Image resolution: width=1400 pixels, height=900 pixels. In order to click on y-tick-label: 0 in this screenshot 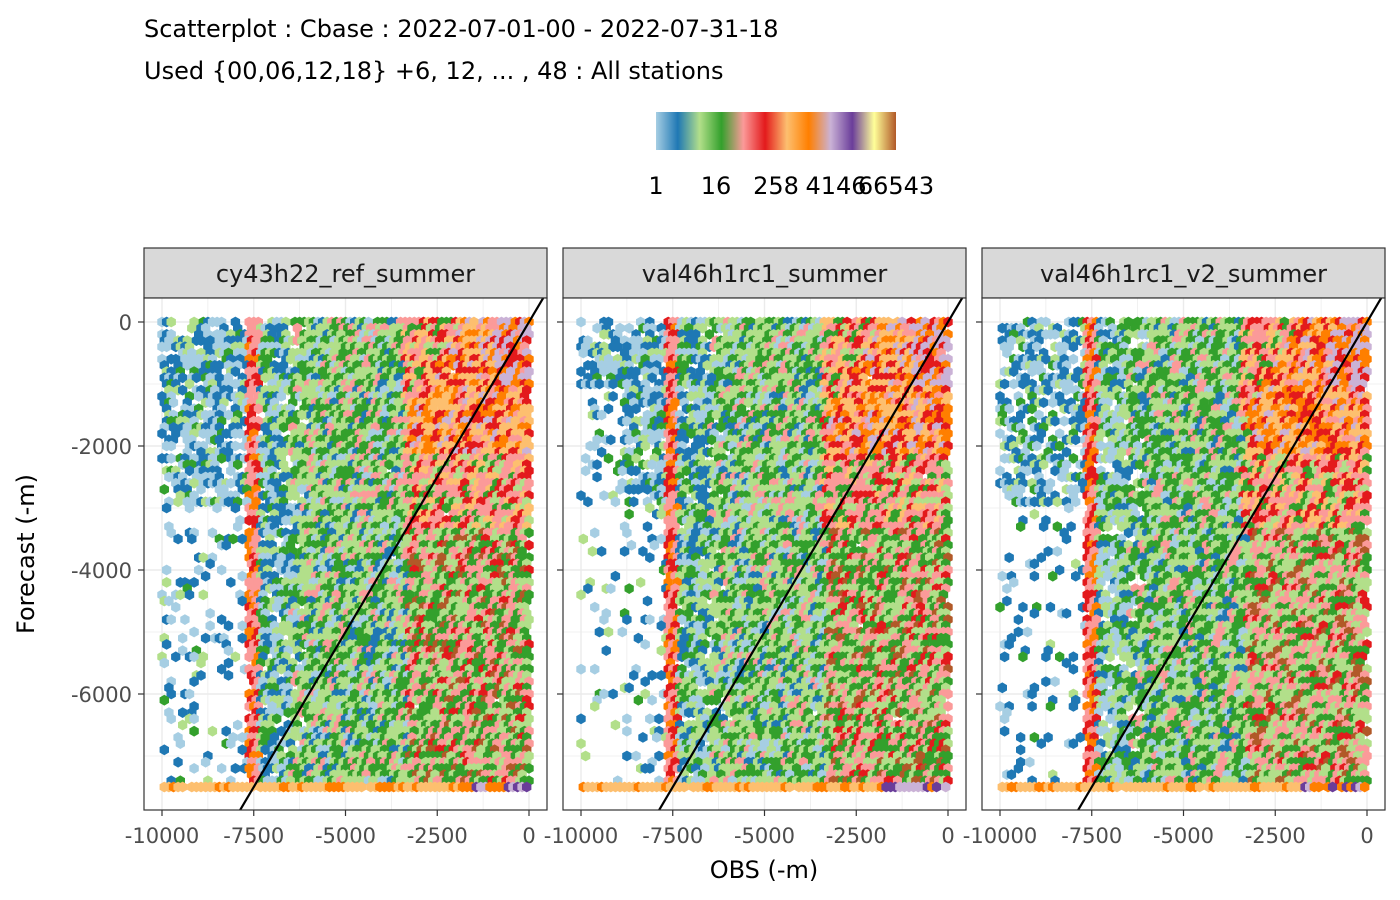, I will do `click(125, 323)`.